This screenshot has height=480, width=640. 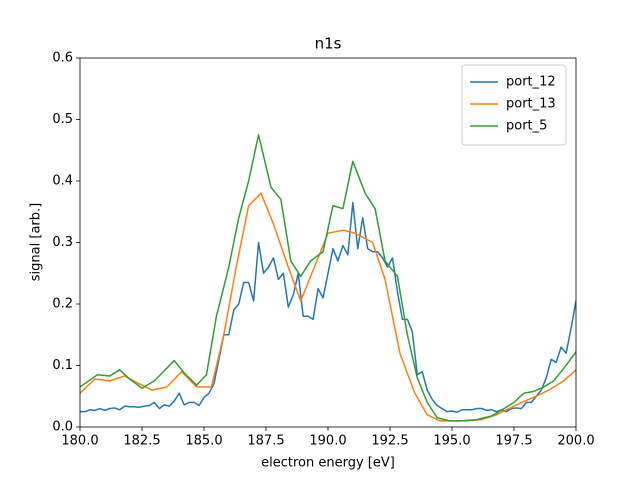 What do you see at coordinates (328, 44) in the screenshot?
I see `chart-title: n1s` at bounding box center [328, 44].